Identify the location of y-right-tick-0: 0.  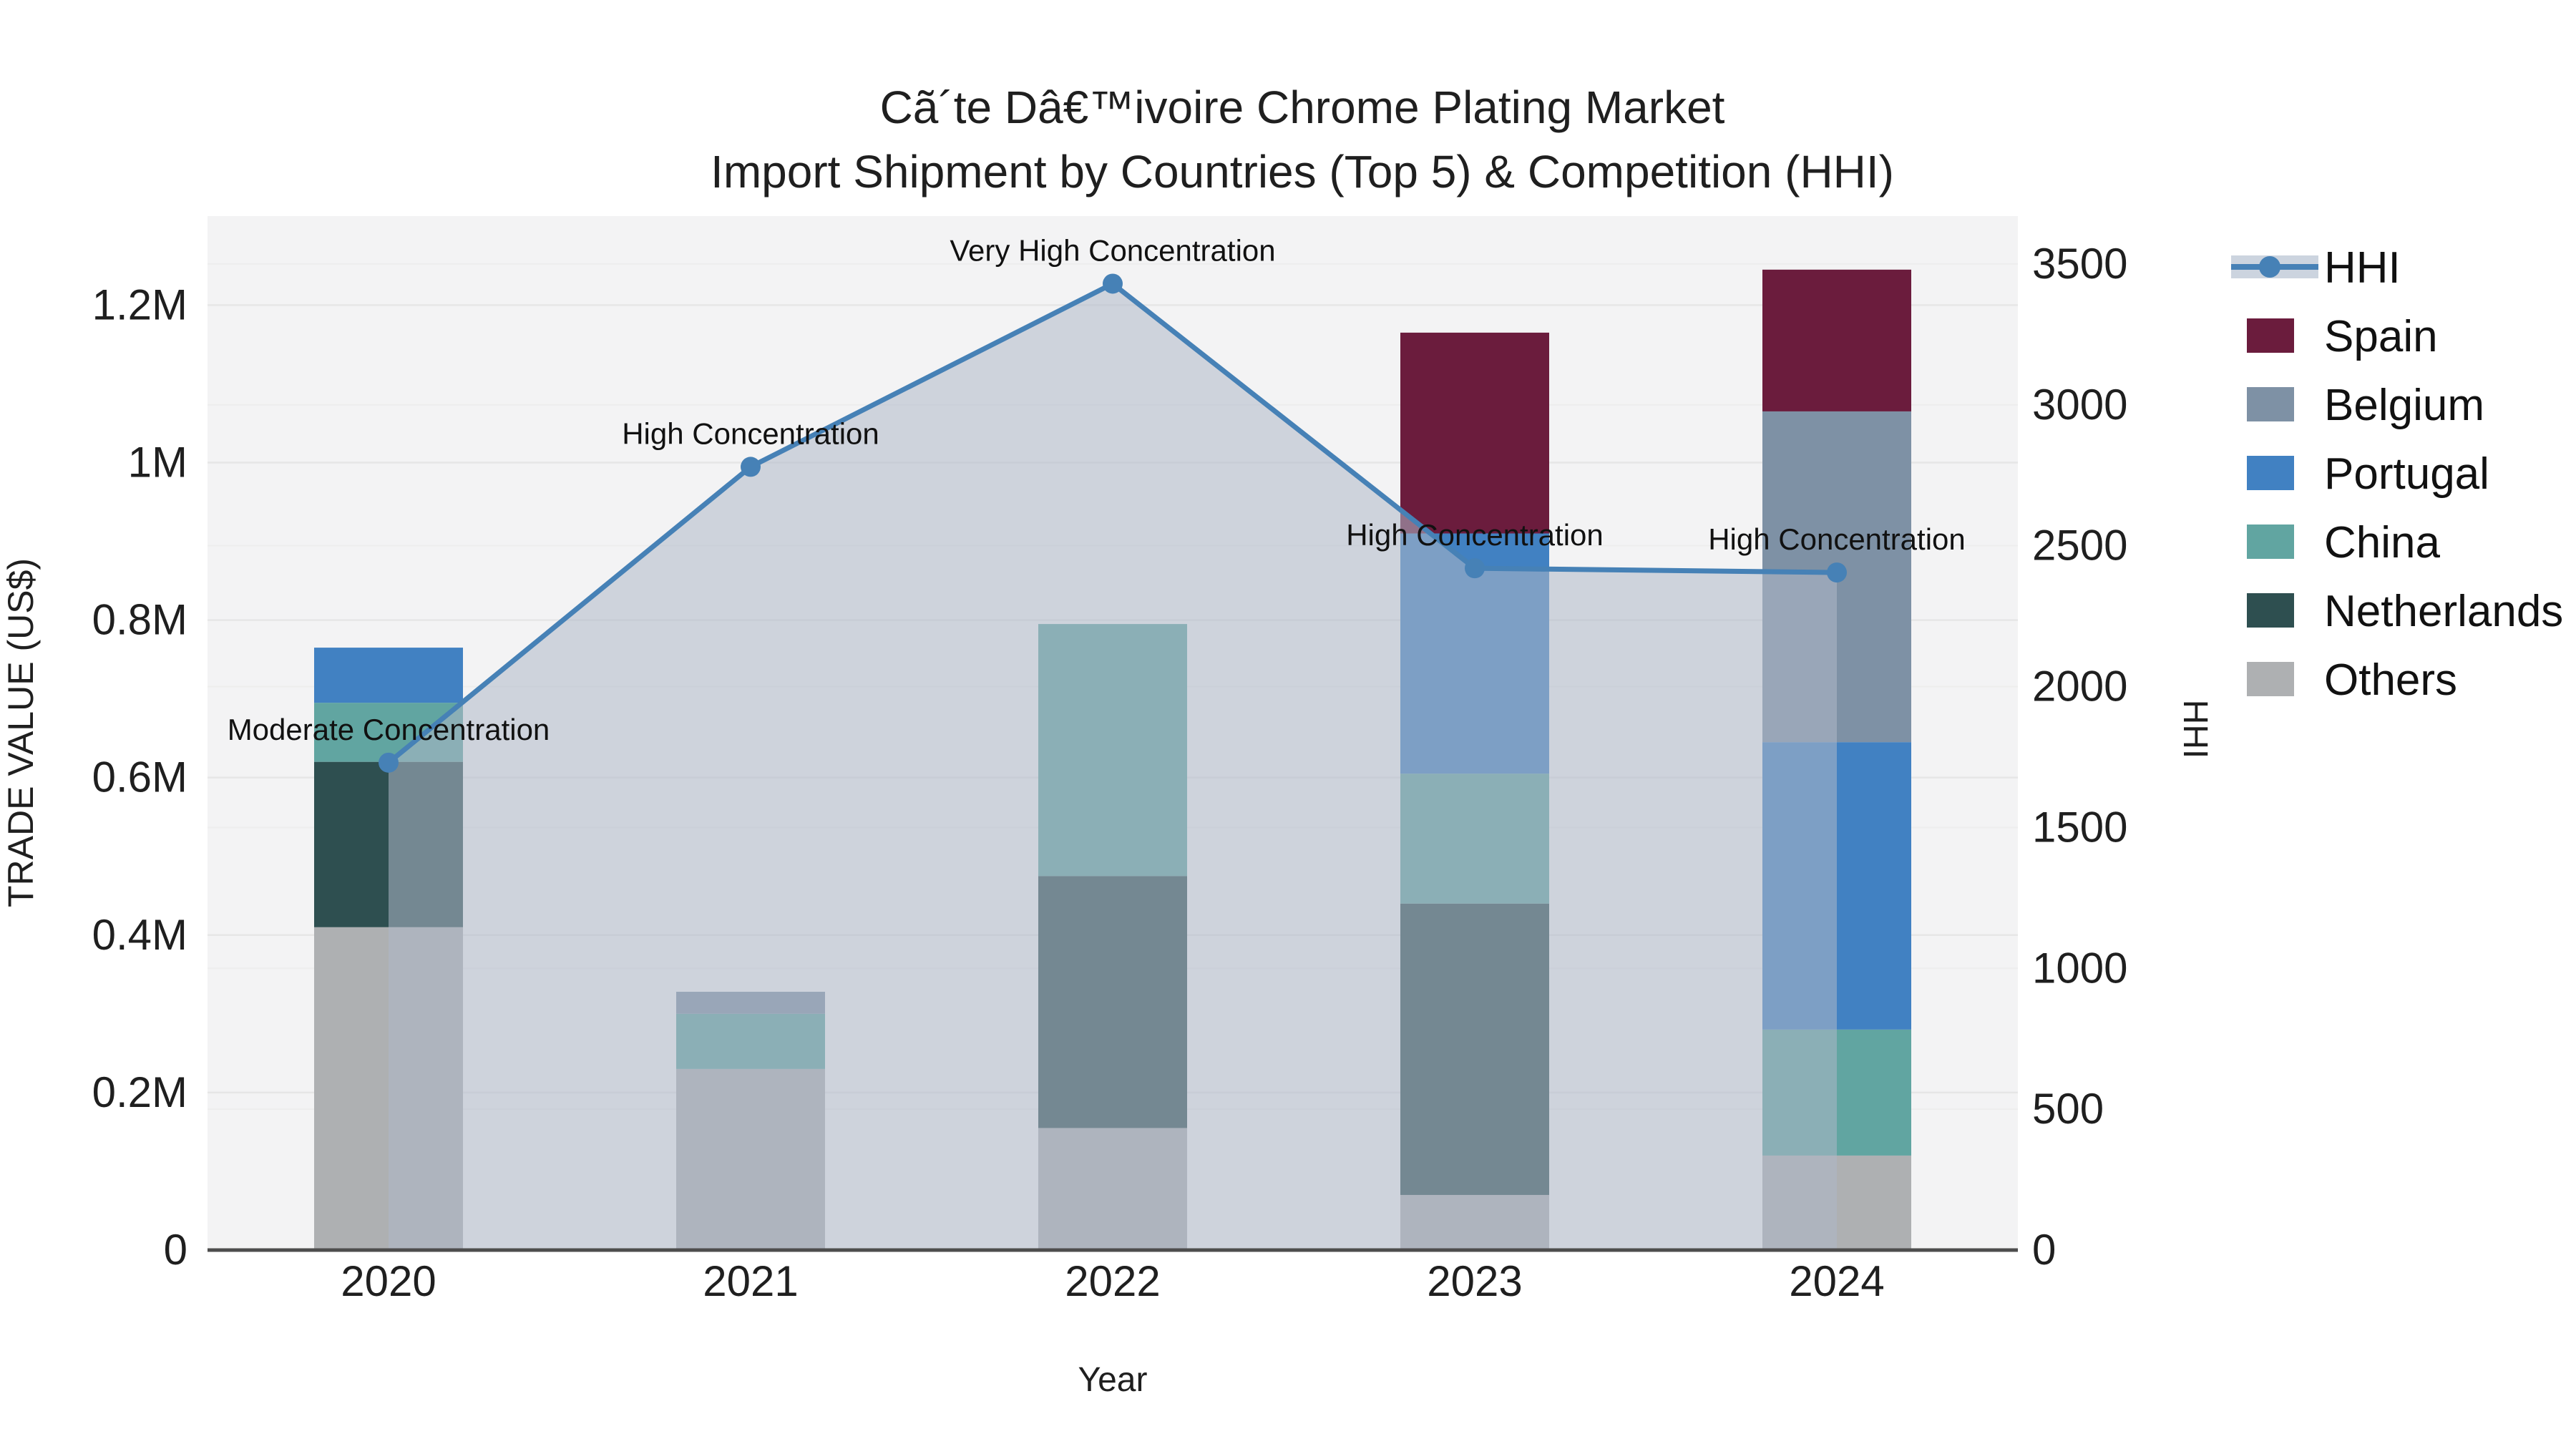
(2044, 1250).